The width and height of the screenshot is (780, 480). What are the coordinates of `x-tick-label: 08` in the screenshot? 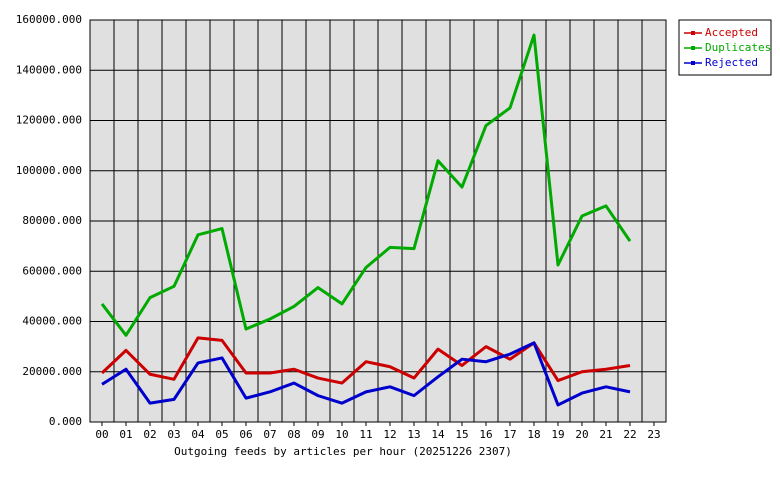 It's located at (293, 434).